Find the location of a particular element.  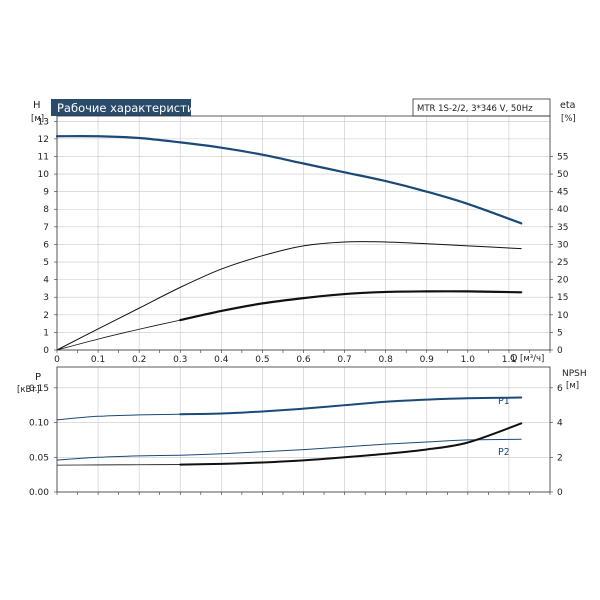

p-tick-label: 0.10 is located at coordinates (39, 424).